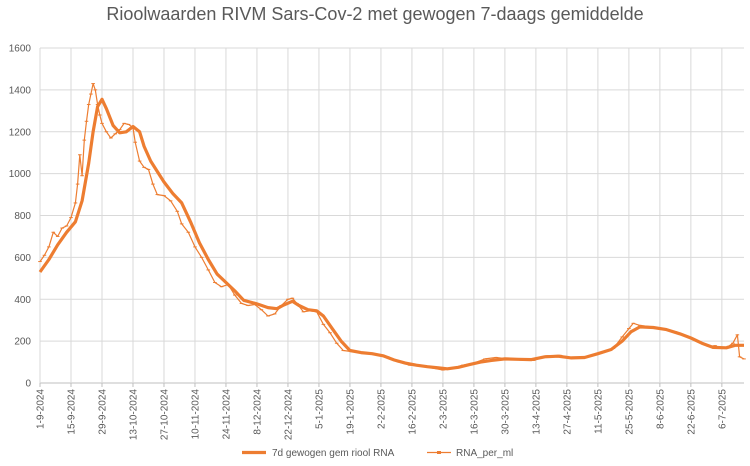 Image resolution: width=750 pixels, height=466 pixels. I want to click on x-tick-label: 11-5-2025, so click(598, 411).